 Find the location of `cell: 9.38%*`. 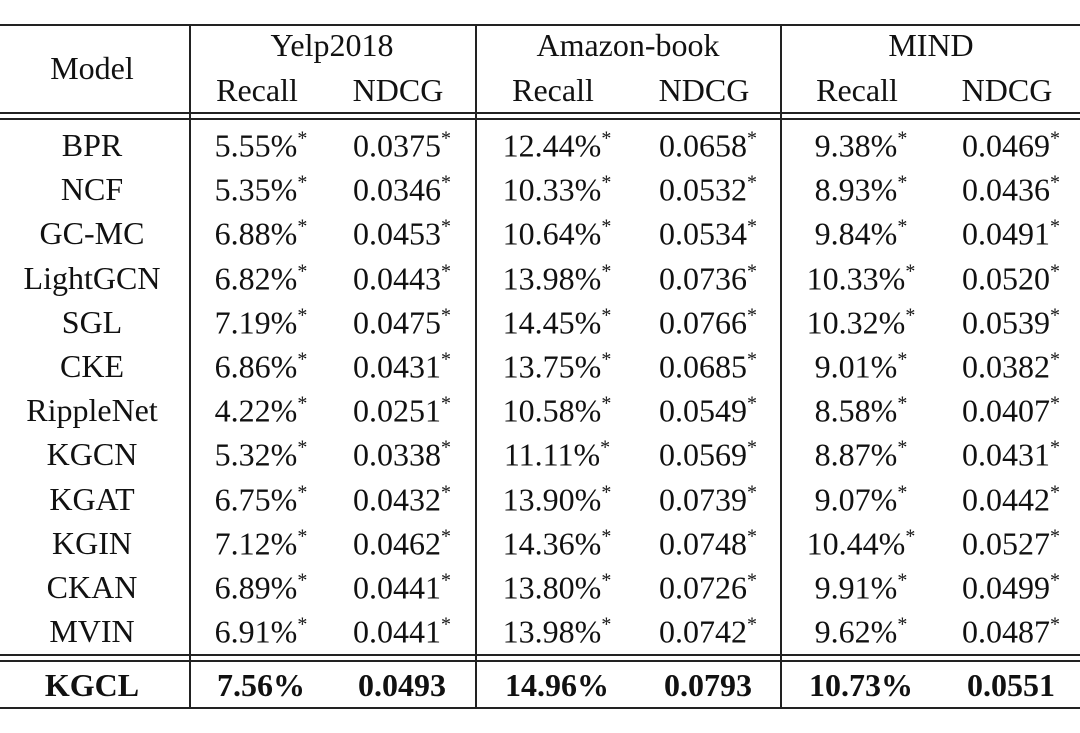

cell: 9.38%* is located at coordinates (861, 145).